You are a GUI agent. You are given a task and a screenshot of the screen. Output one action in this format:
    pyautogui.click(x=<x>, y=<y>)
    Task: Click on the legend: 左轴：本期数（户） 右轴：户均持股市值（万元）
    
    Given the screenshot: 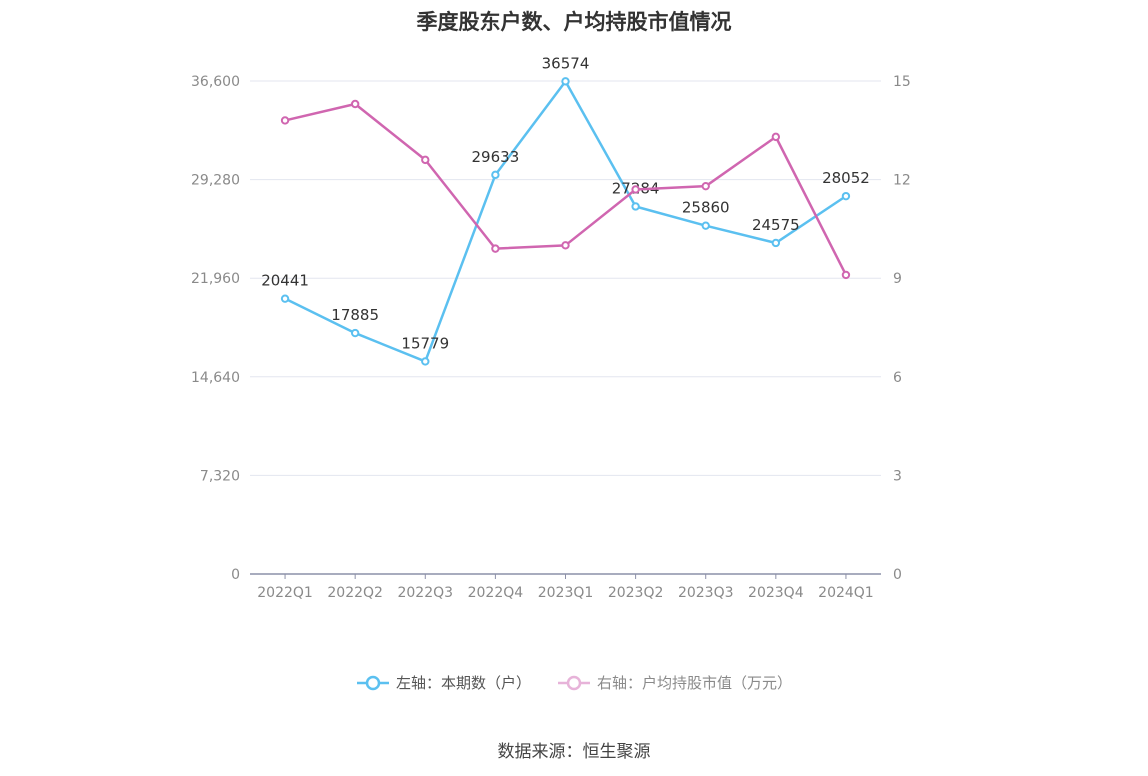 What is the action you would take?
    pyautogui.click(x=574, y=682)
    